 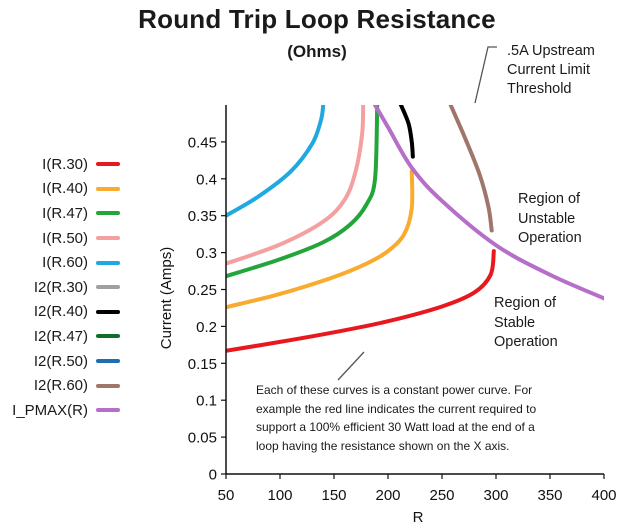 What do you see at coordinates (60, 312) in the screenshot?
I see `legend-label: I2(R.40)` at bounding box center [60, 312].